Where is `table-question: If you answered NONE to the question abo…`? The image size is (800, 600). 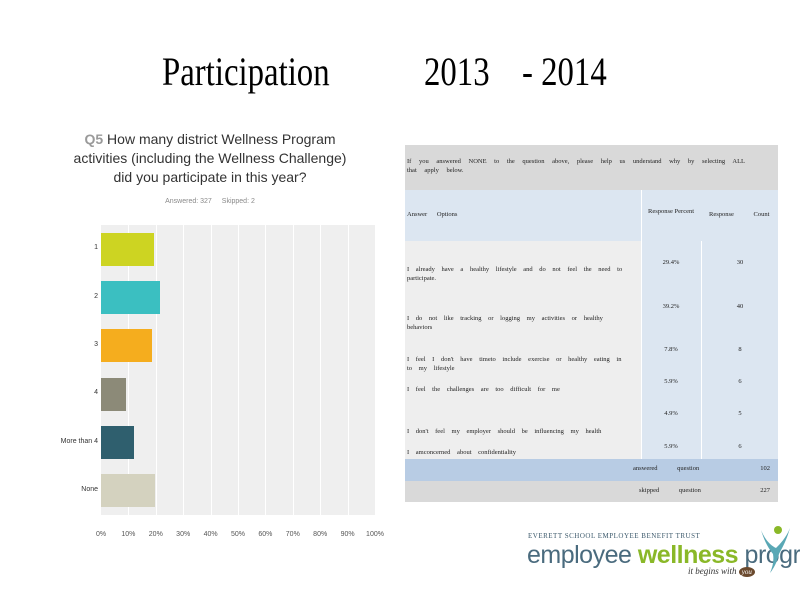
table-question: If you answered NONE to the question abo… is located at coordinates (576, 166).